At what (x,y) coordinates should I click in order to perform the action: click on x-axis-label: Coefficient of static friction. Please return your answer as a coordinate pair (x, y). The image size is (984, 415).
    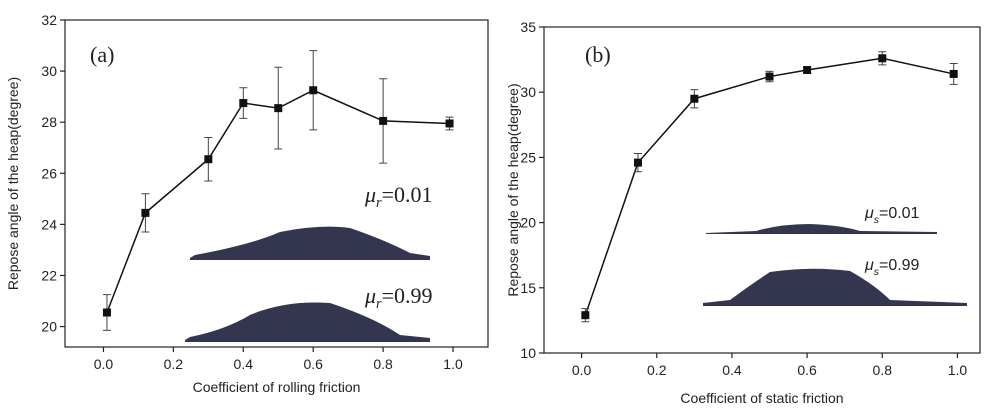
    Looking at the image, I should click on (761, 398).